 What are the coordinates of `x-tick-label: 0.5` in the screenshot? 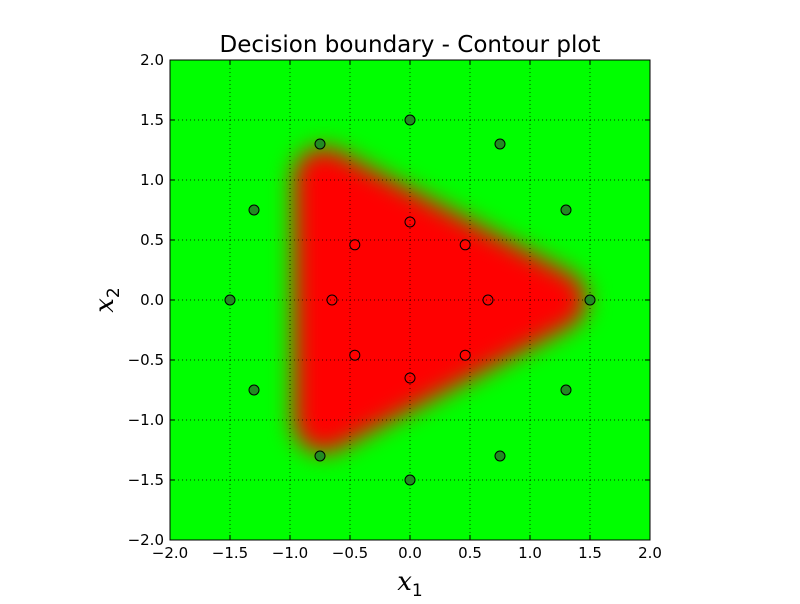 It's located at (470, 553).